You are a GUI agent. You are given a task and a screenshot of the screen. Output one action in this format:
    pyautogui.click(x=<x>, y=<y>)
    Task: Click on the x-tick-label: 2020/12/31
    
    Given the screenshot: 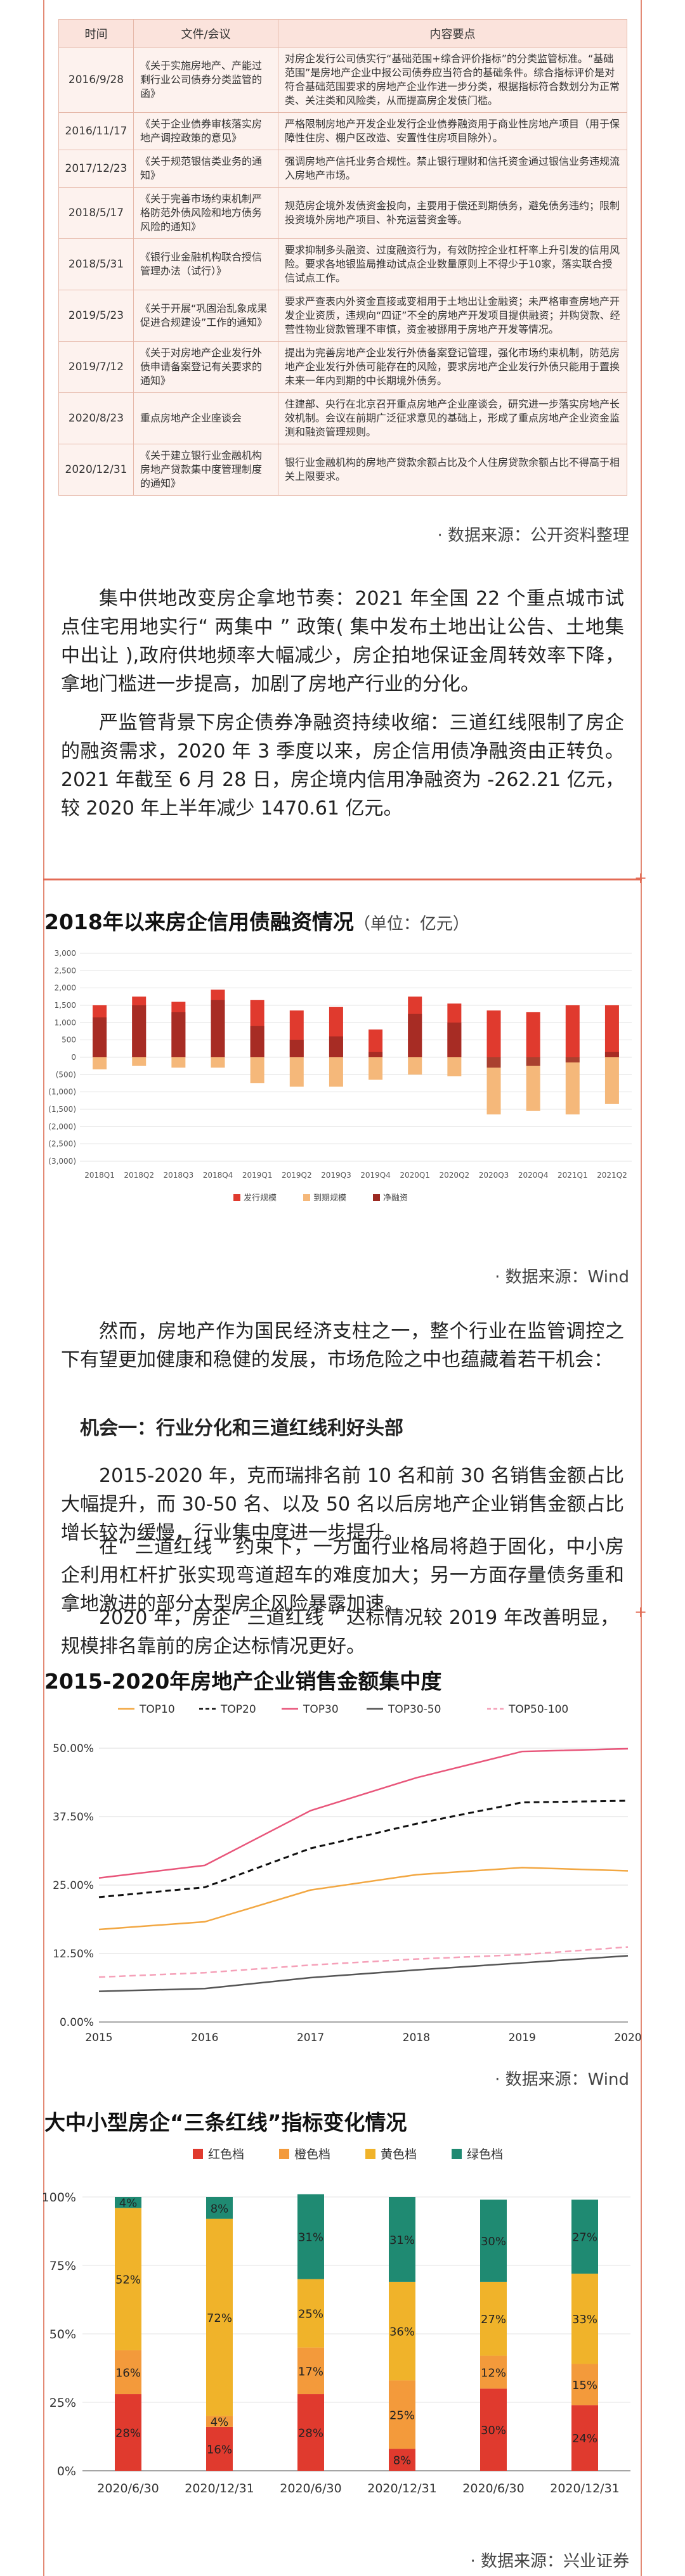 What is the action you would take?
    pyautogui.click(x=585, y=2489)
    